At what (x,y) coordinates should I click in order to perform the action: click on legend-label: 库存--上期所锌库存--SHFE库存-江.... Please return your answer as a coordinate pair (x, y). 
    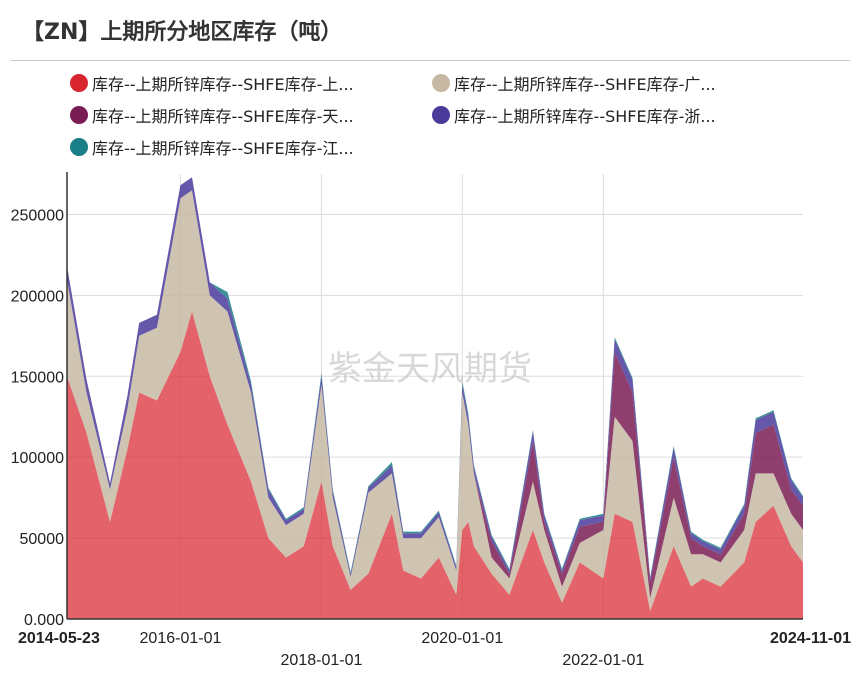
    Looking at the image, I should click on (223, 148).